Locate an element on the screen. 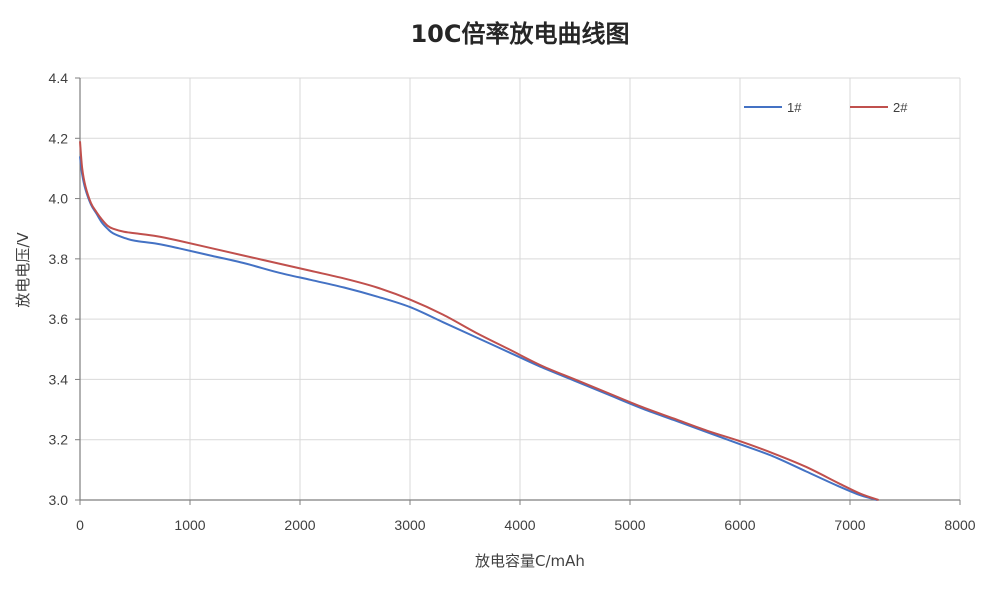  y-tick-label: 3.4 is located at coordinates (59, 379).